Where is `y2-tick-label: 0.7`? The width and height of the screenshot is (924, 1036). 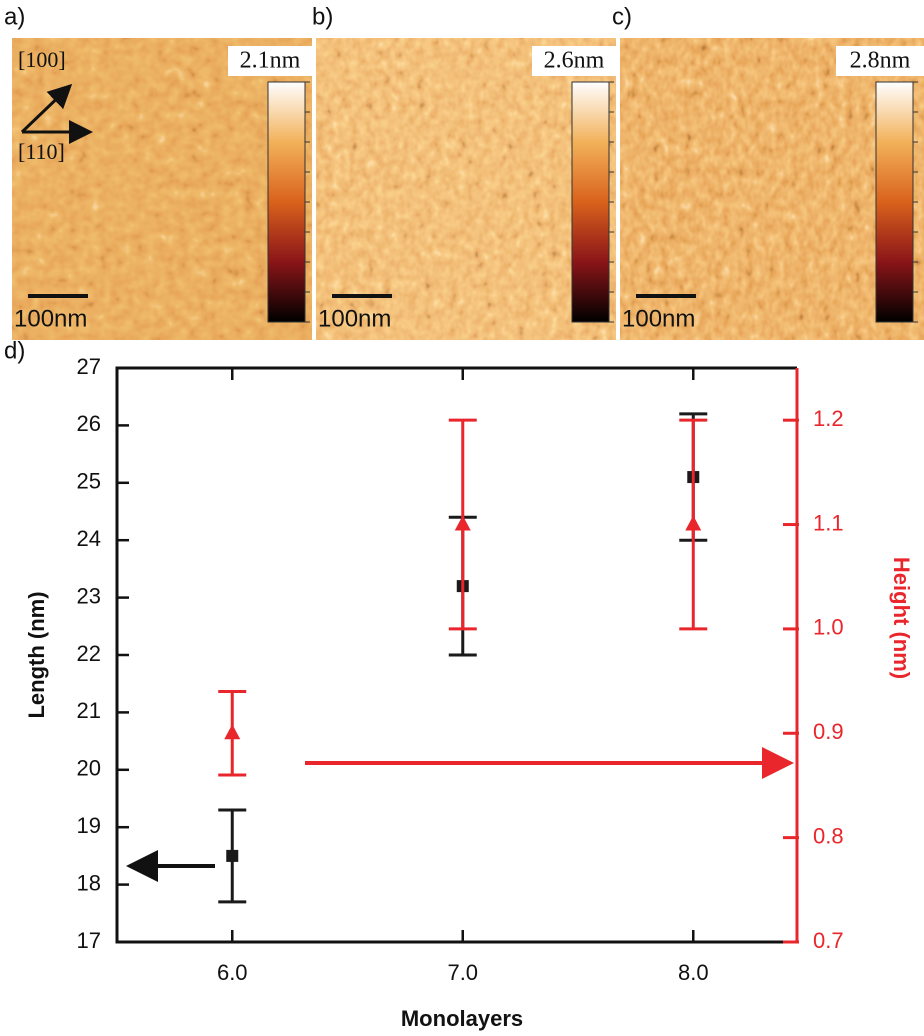 y2-tick-label: 0.7 is located at coordinates (828, 940).